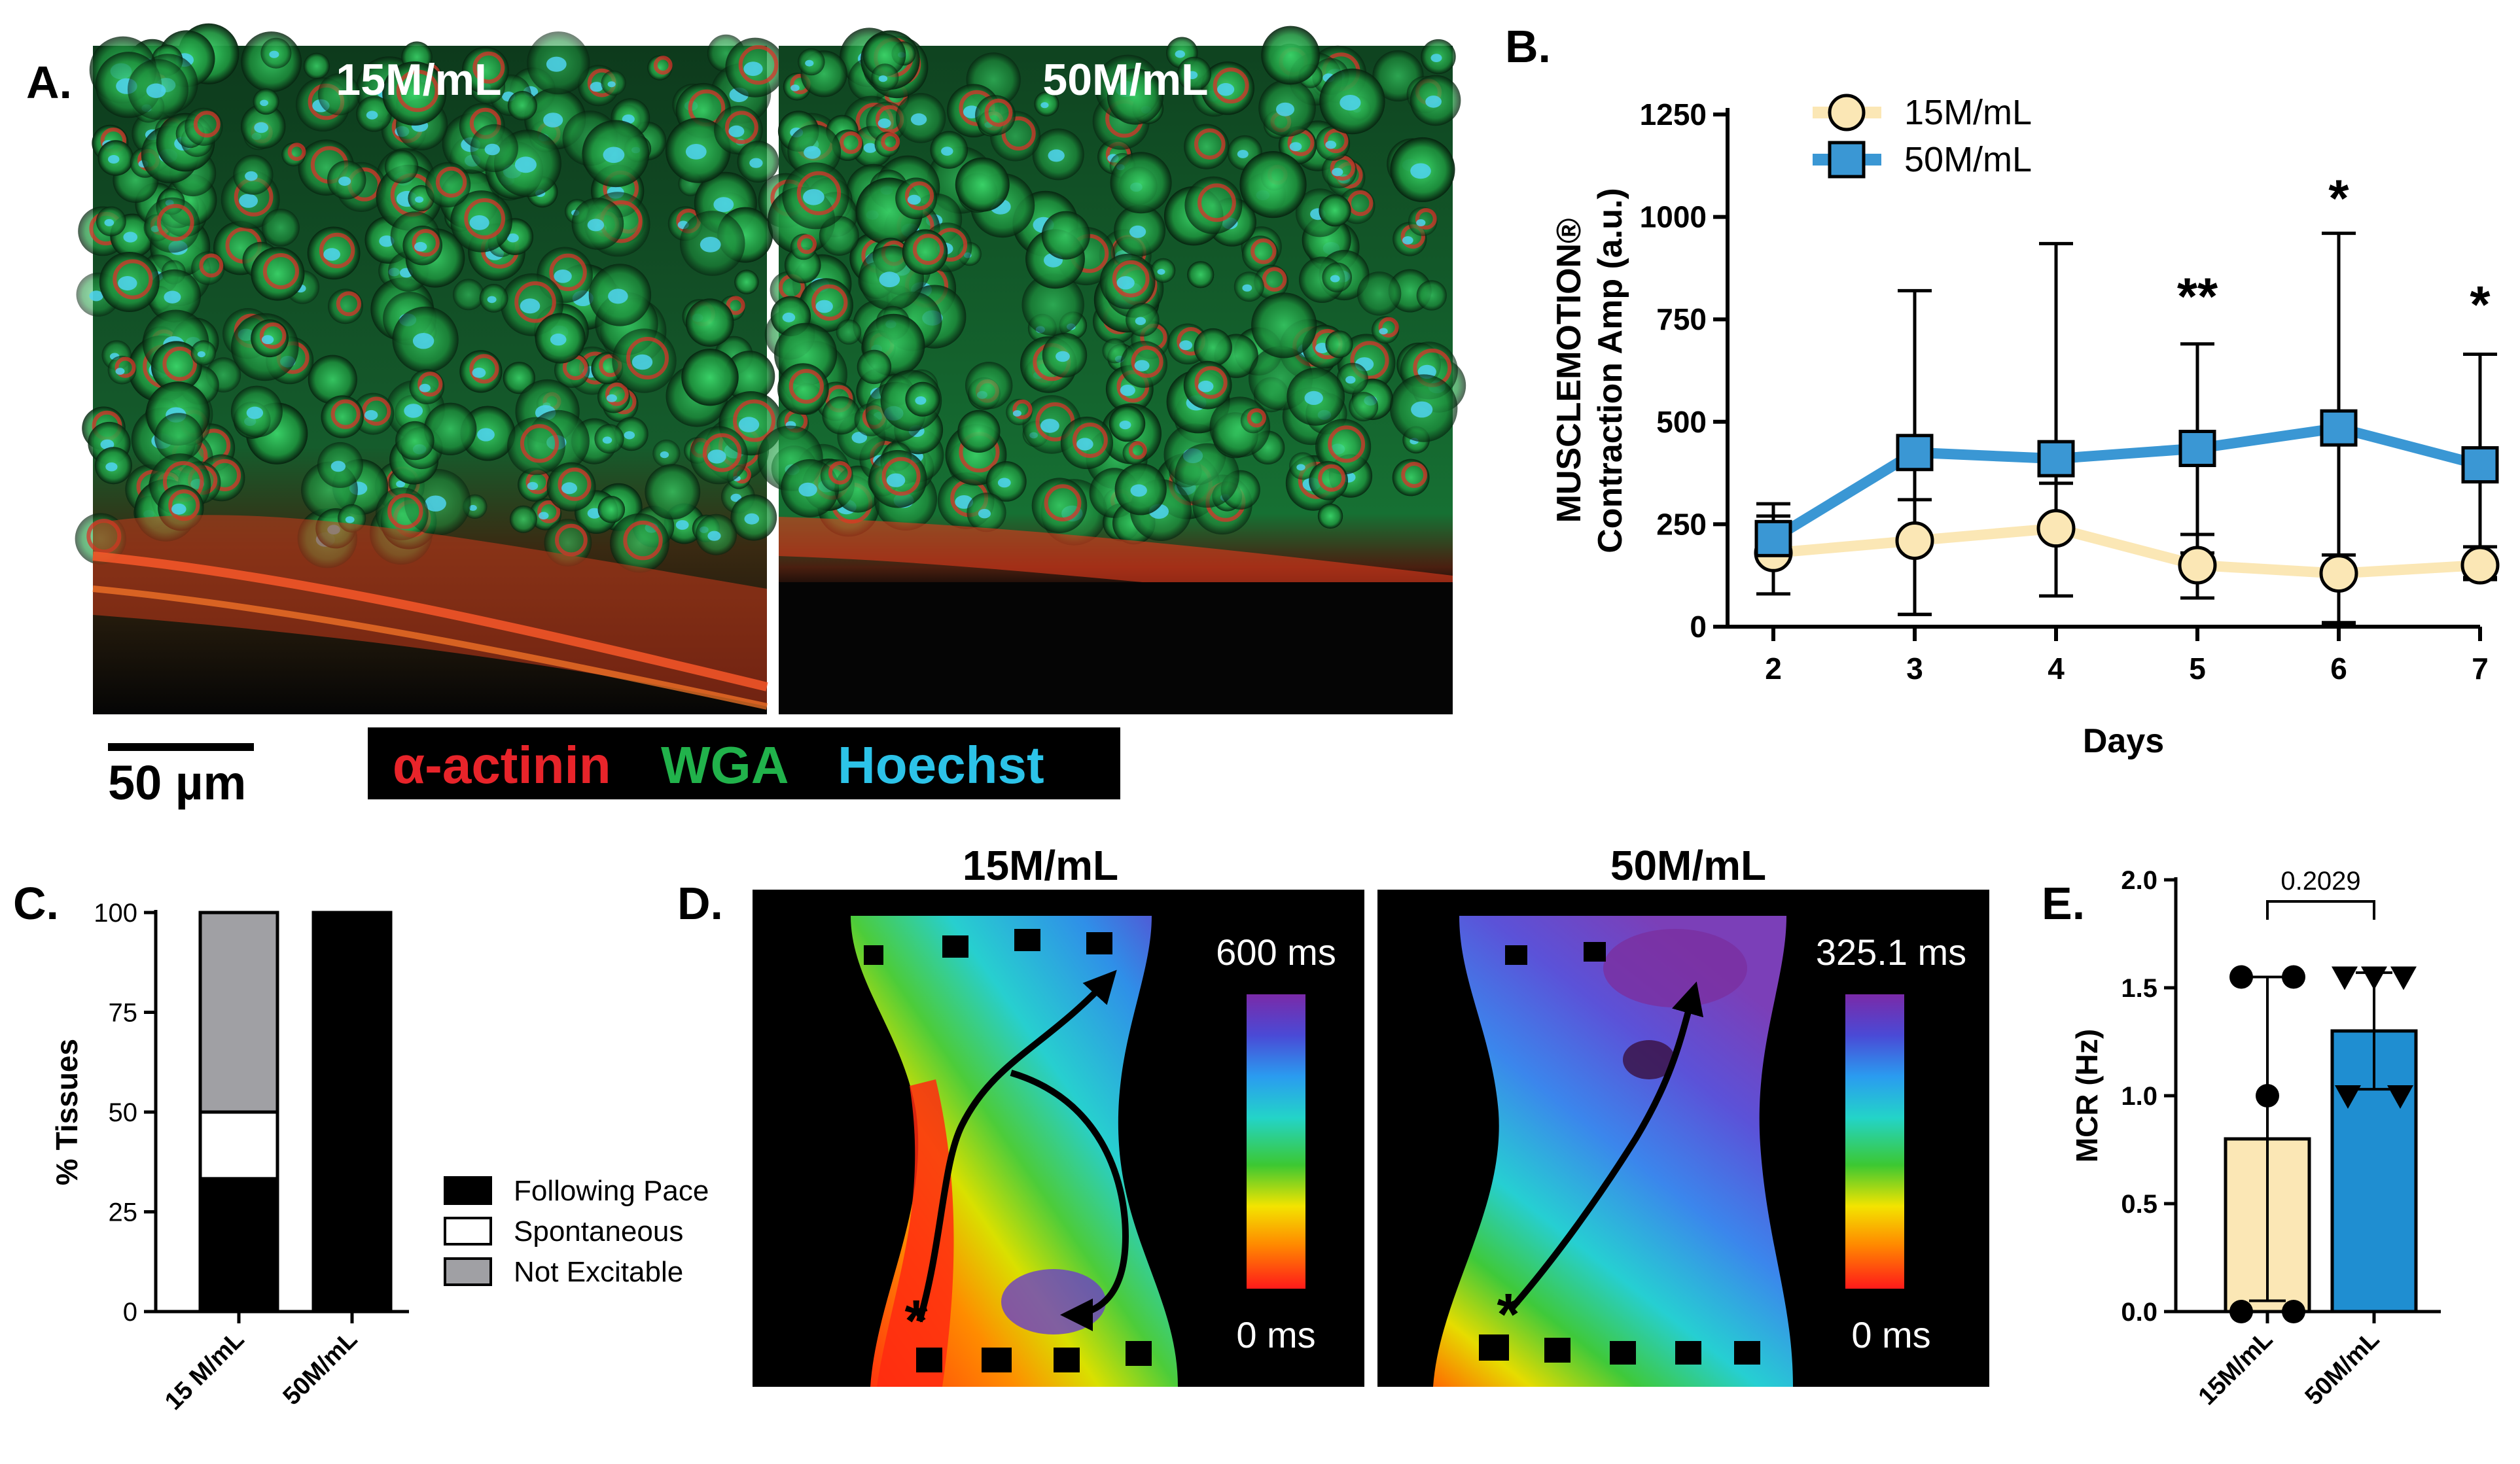  I want to click on c-legend-swatch-pace, so click(468, 1190).